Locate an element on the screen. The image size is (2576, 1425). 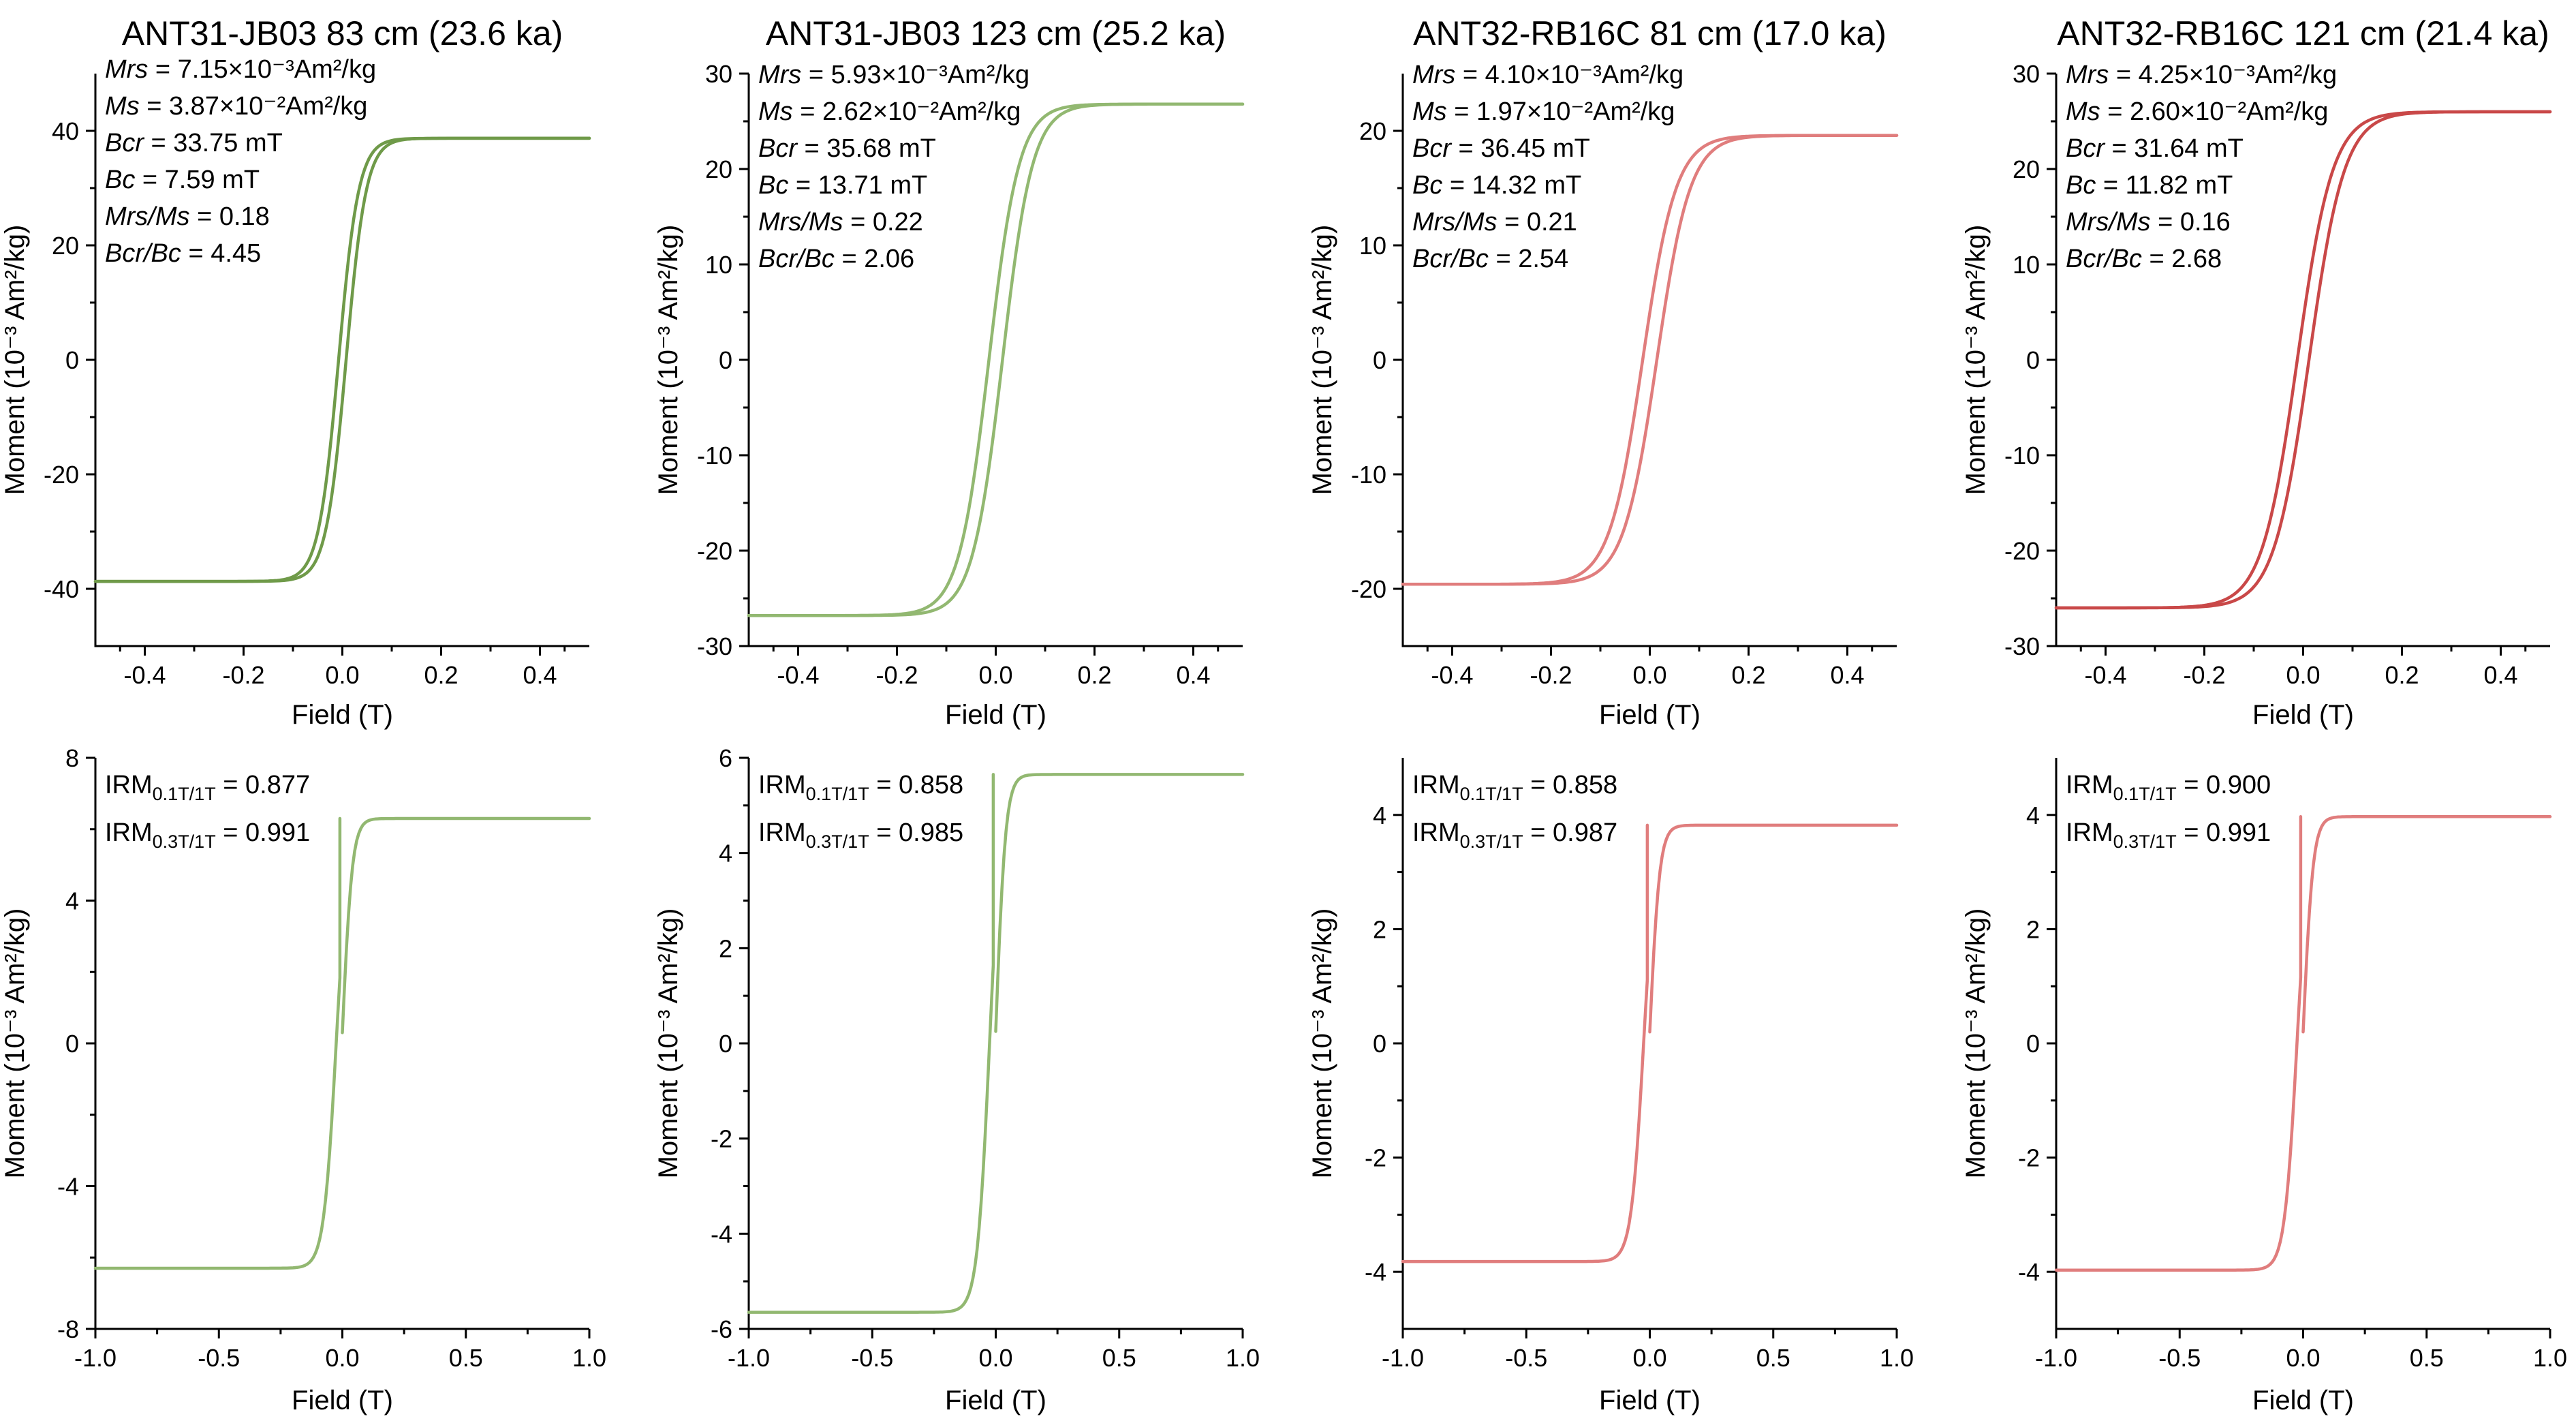
chart-hyst-2-annotation-value: = 5.93×10⁻³Am²/kg is located at coordinates (915, 75).